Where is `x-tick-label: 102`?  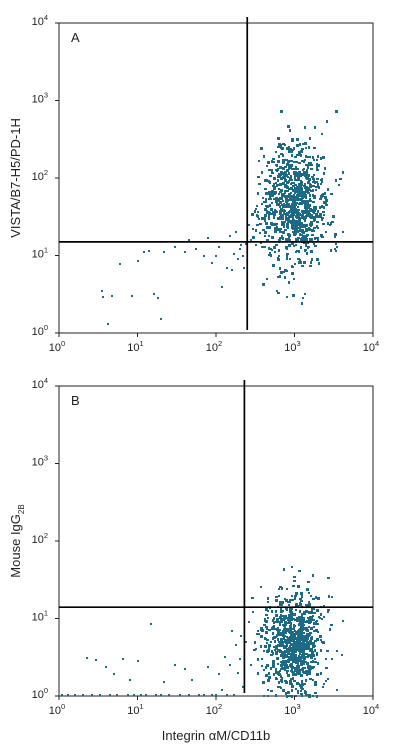
x-tick-label: 102 is located at coordinates (214, 709).